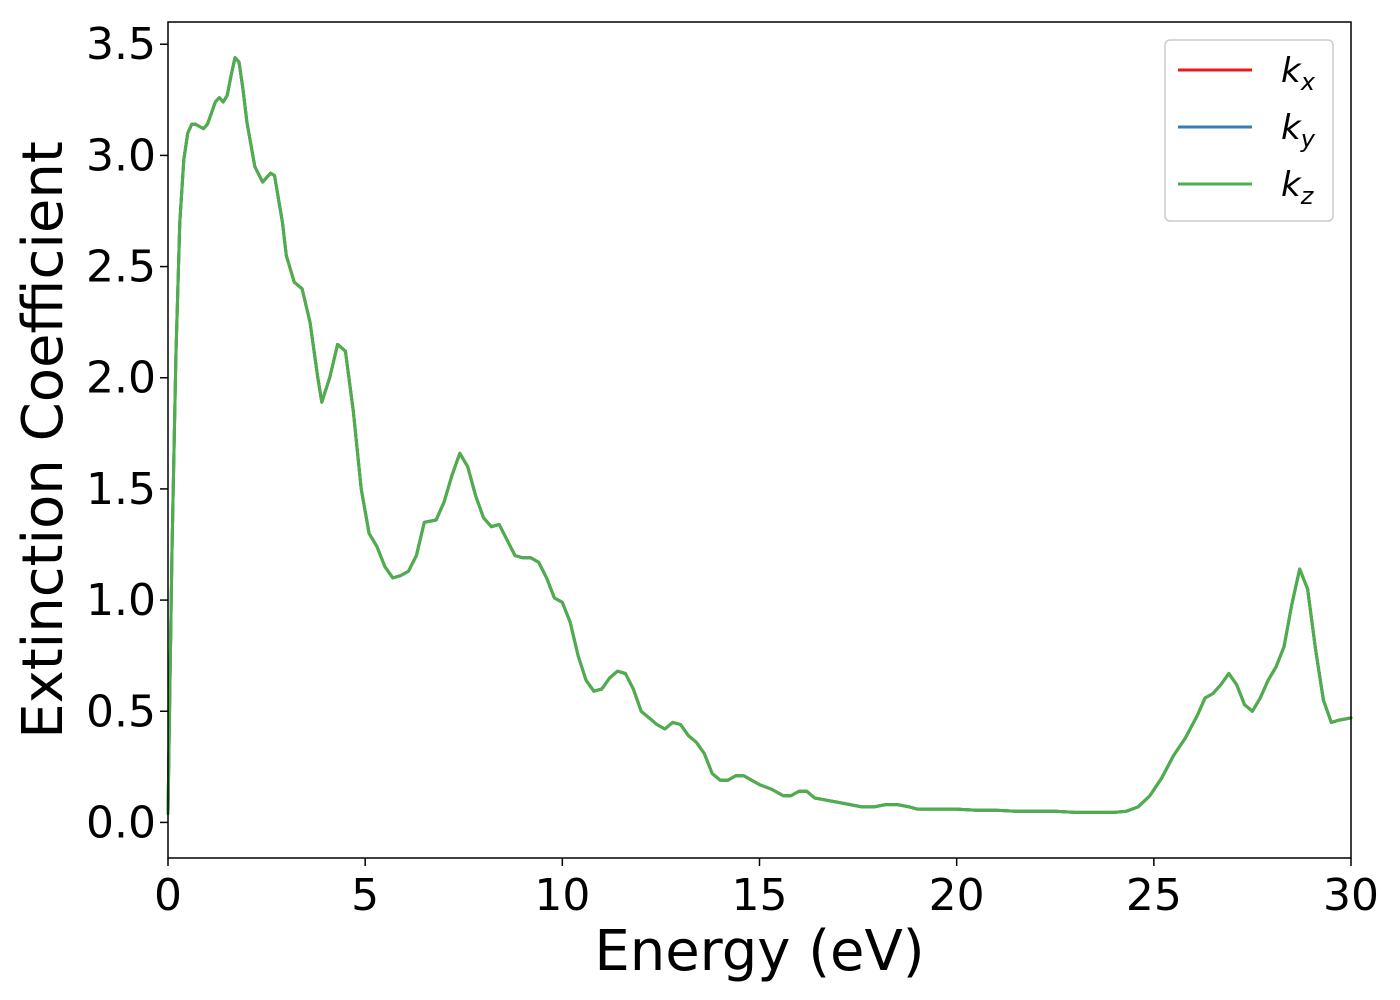 The height and width of the screenshot is (1000, 1400). Describe the element at coordinates (1298, 187) in the screenshot. I see `legend-label-kz: kz` at that location.